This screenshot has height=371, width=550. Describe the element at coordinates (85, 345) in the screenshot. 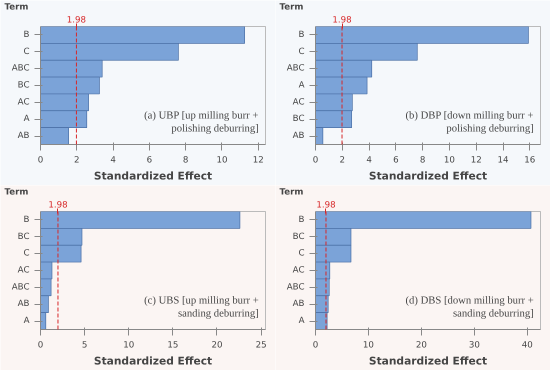

I see `x-tick-label: 5` at that location.